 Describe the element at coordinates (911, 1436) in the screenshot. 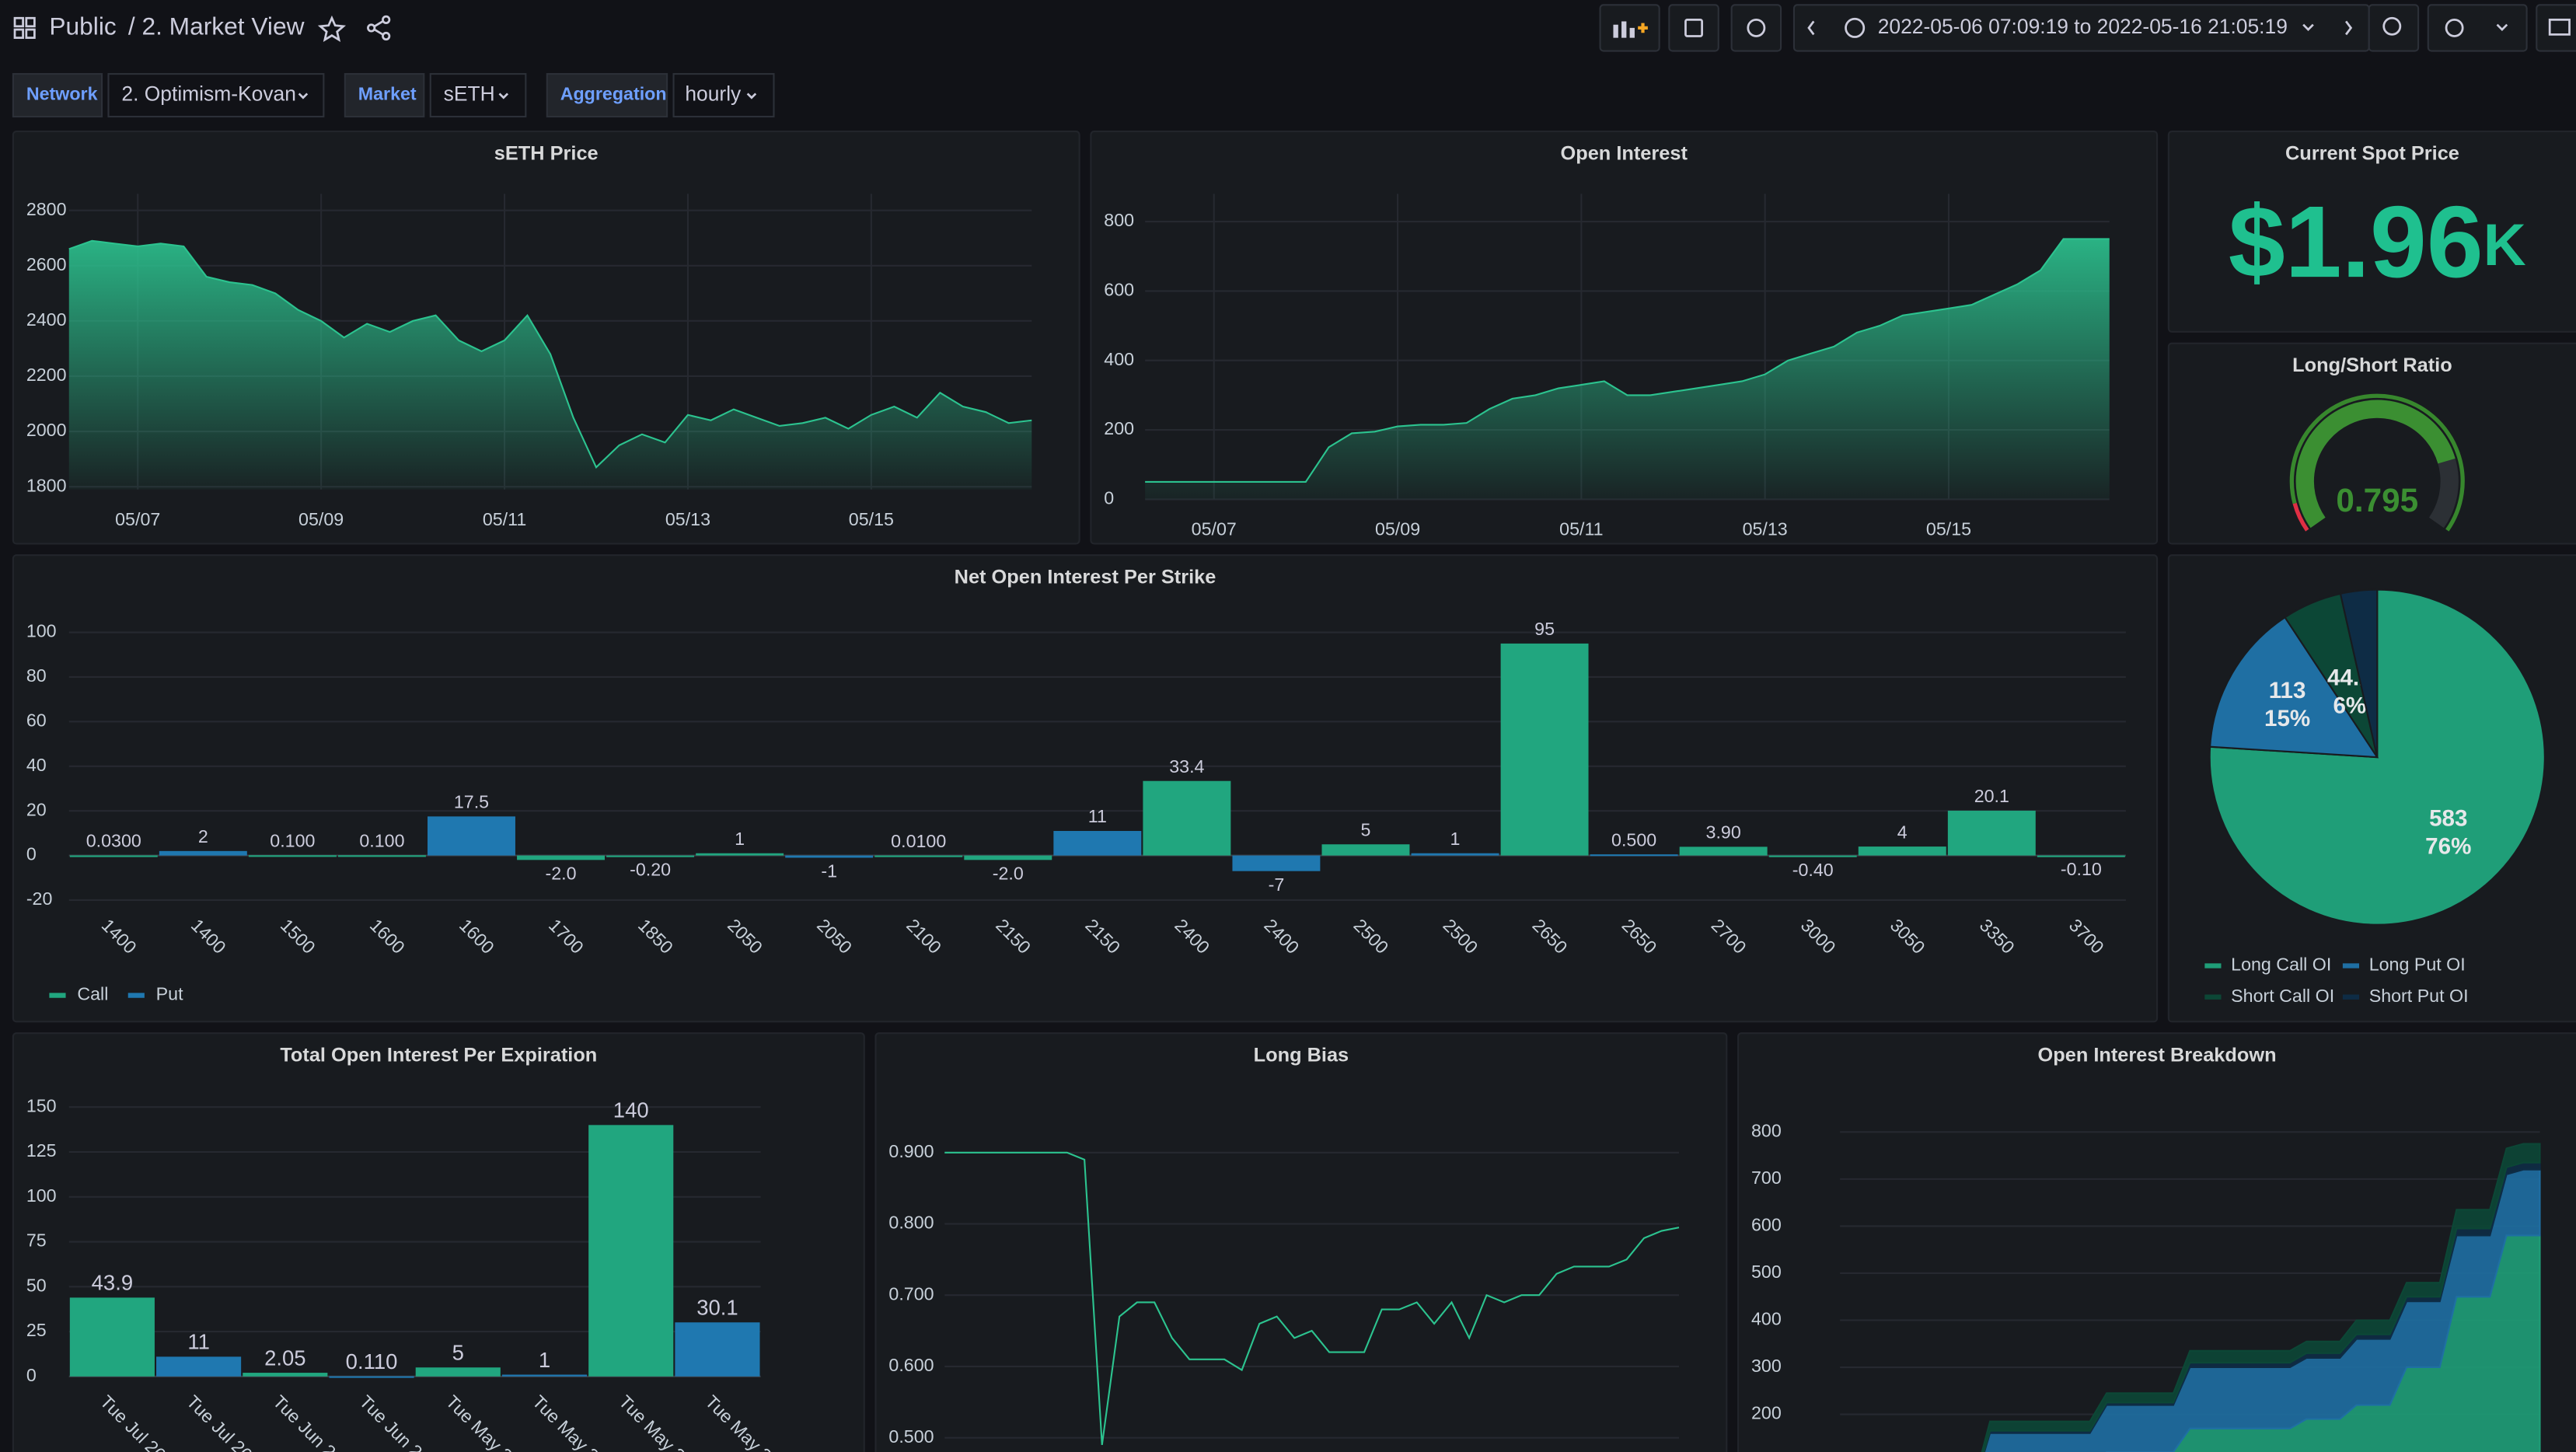

I see `y-tick-label: 0.500` at that location.